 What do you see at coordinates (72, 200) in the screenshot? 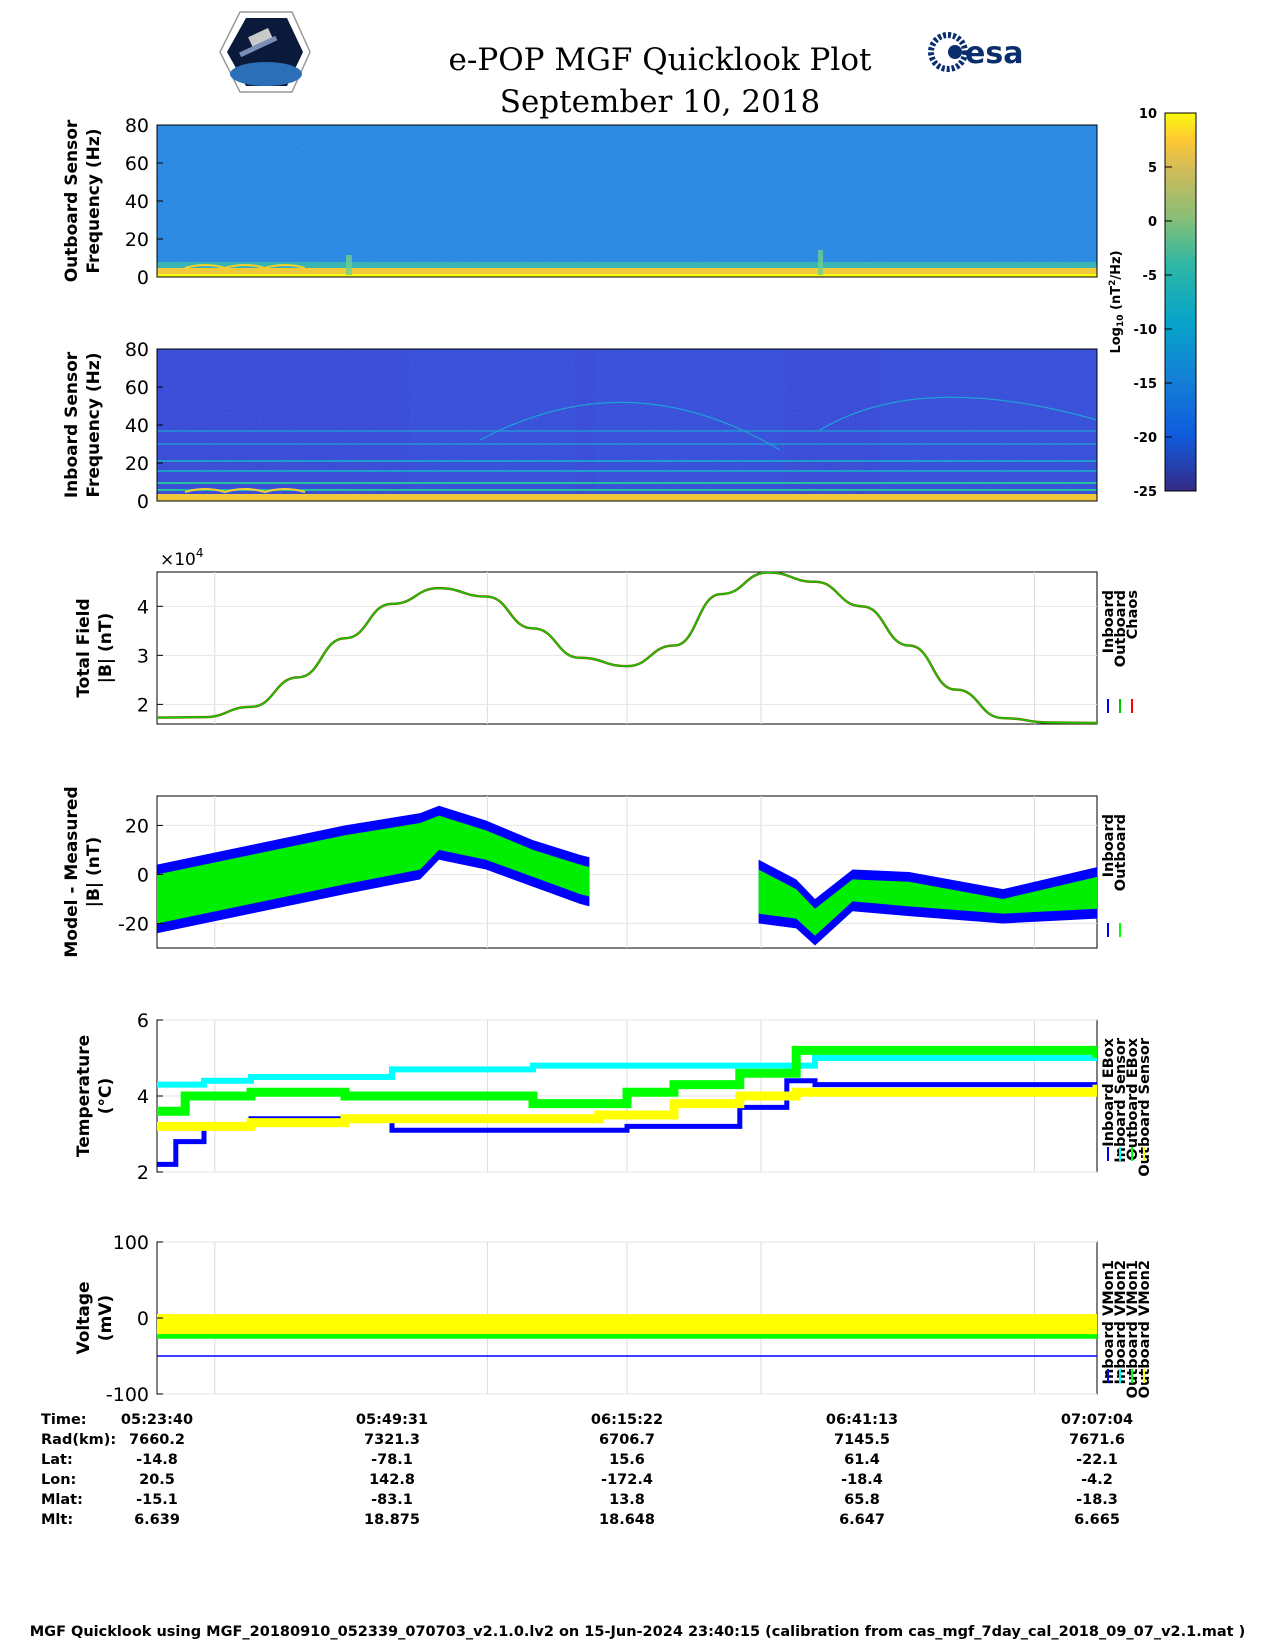
I see `y-axis-label: Outboard Sensor` at bounding box center [72, 200].